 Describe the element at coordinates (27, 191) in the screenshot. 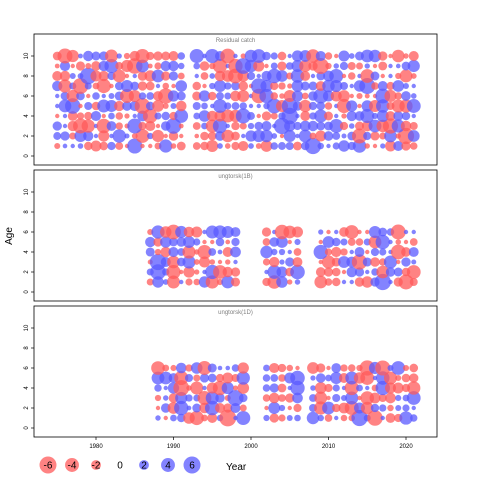

I see `y-tick-label: 10` at that location.